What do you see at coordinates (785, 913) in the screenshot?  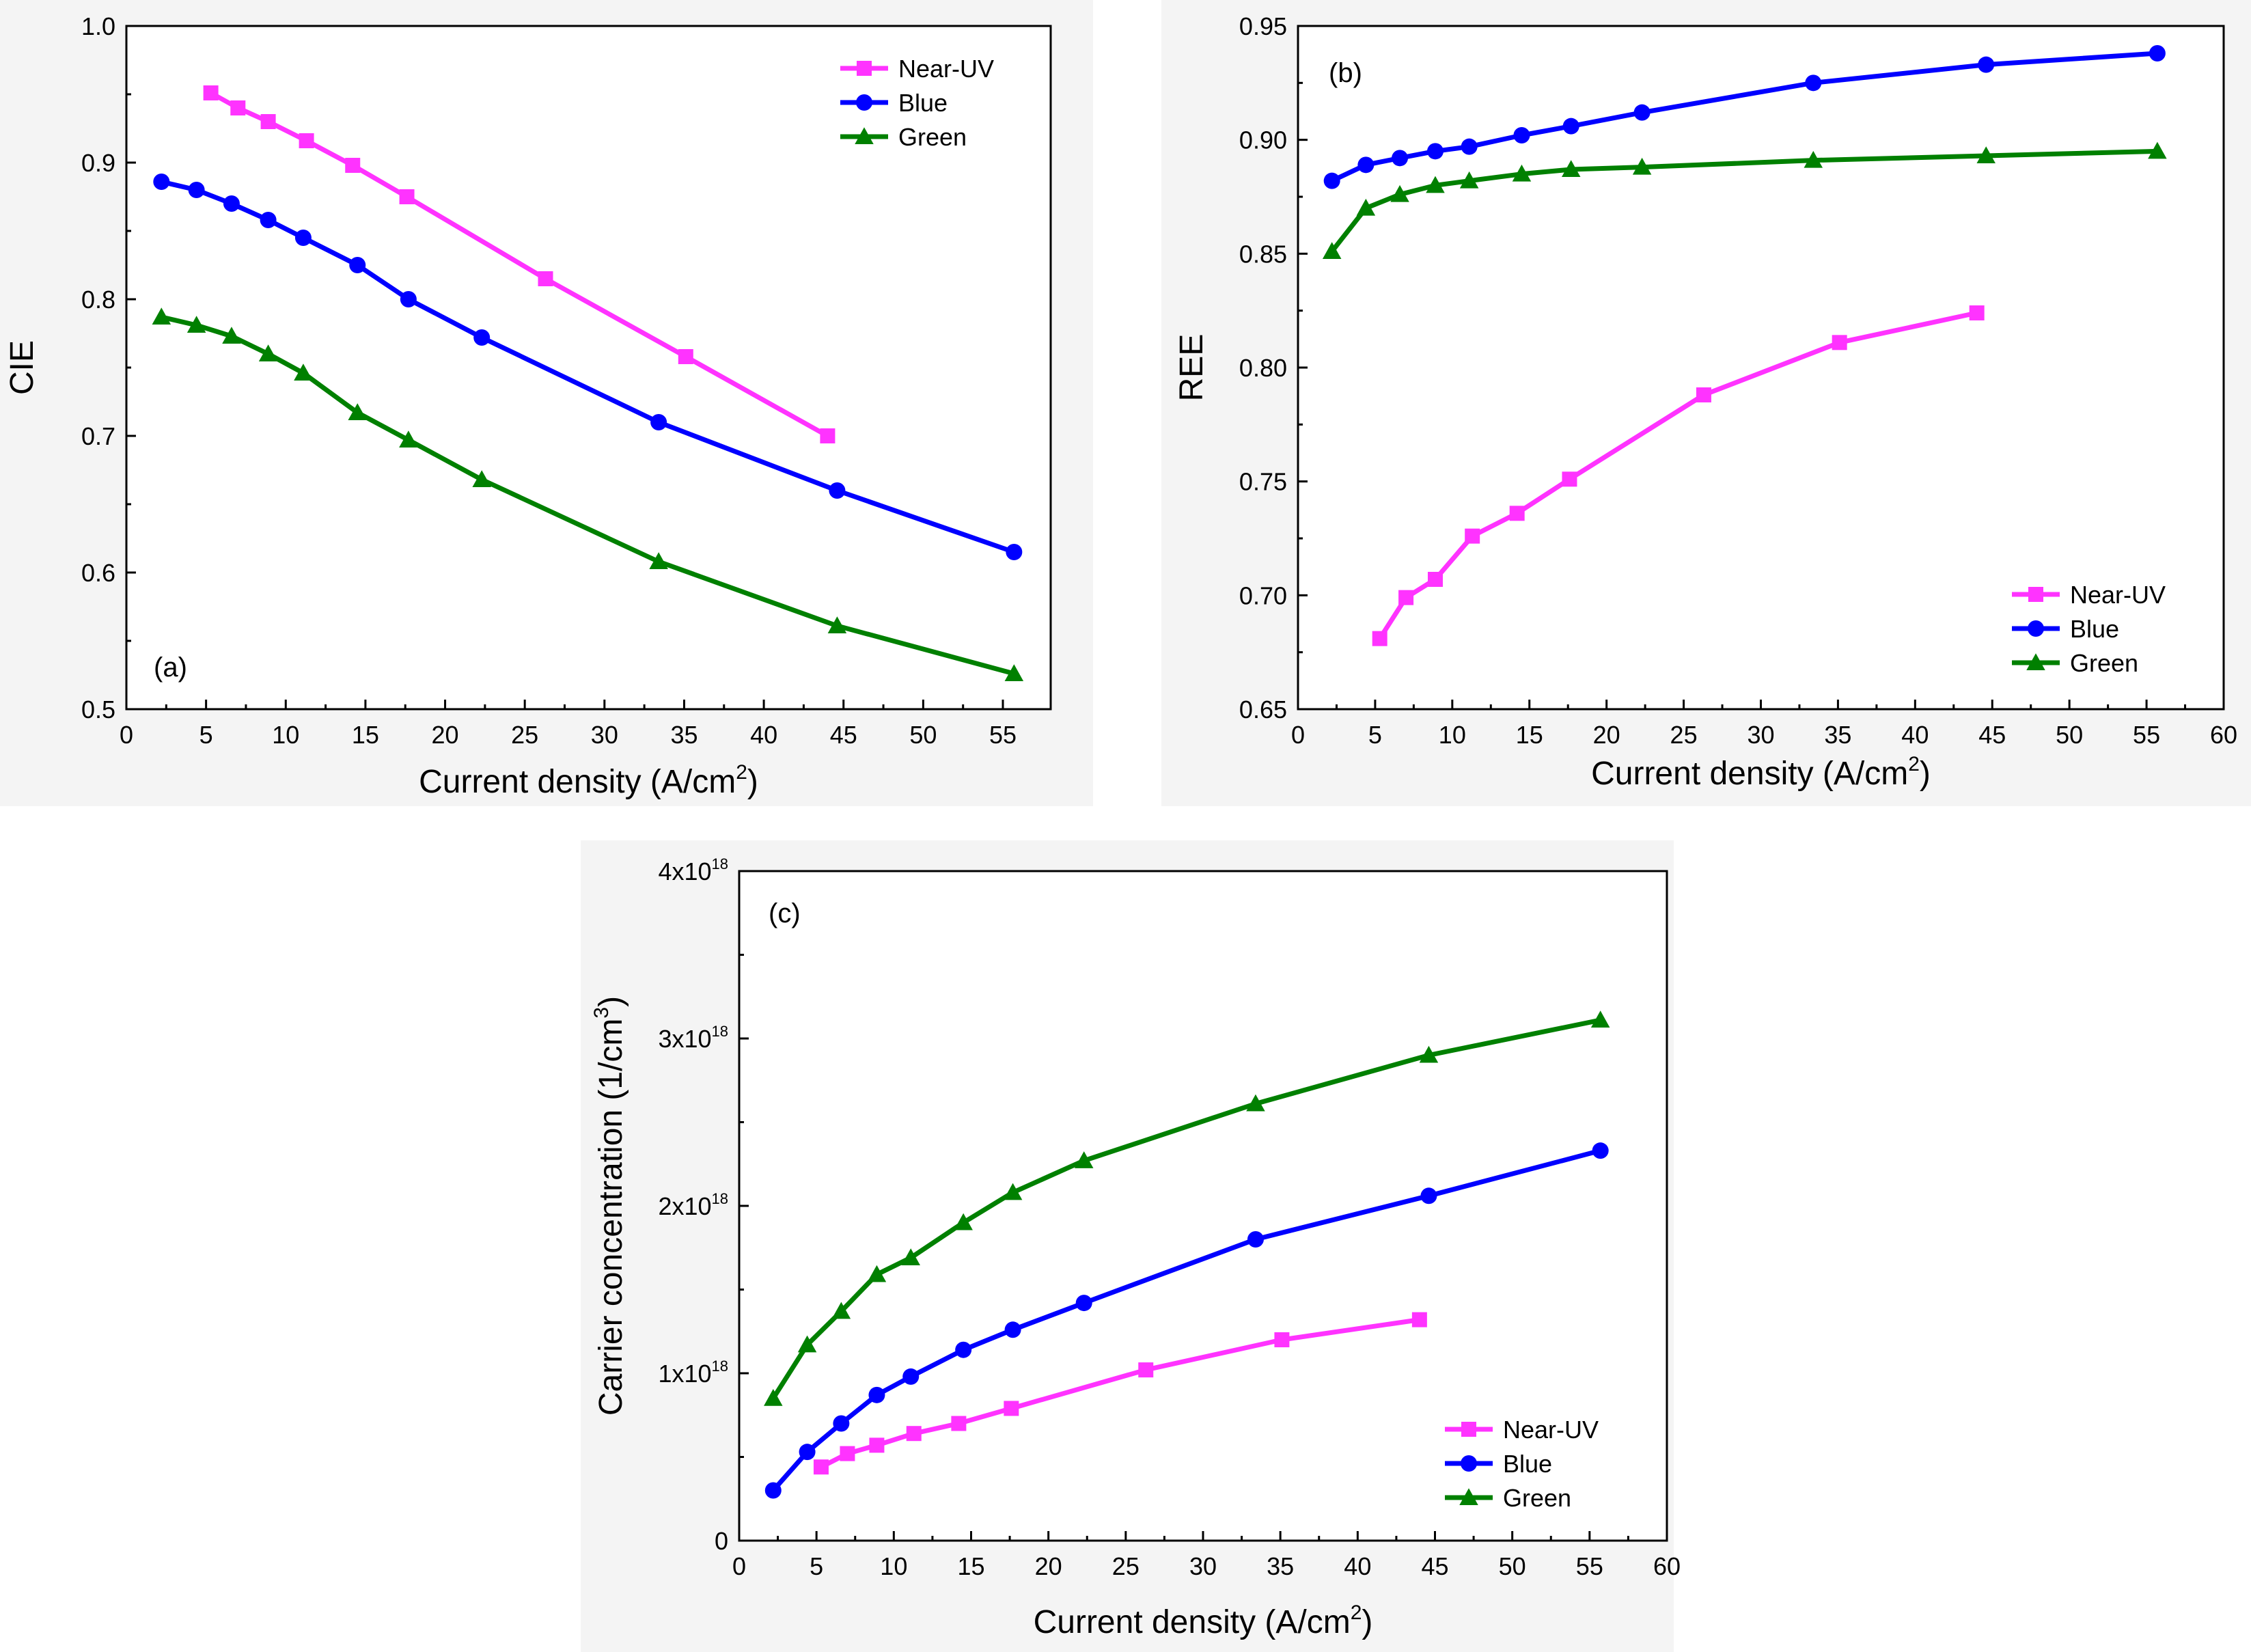 I see `panel-label: (c)` at bounding box center [785, 913].